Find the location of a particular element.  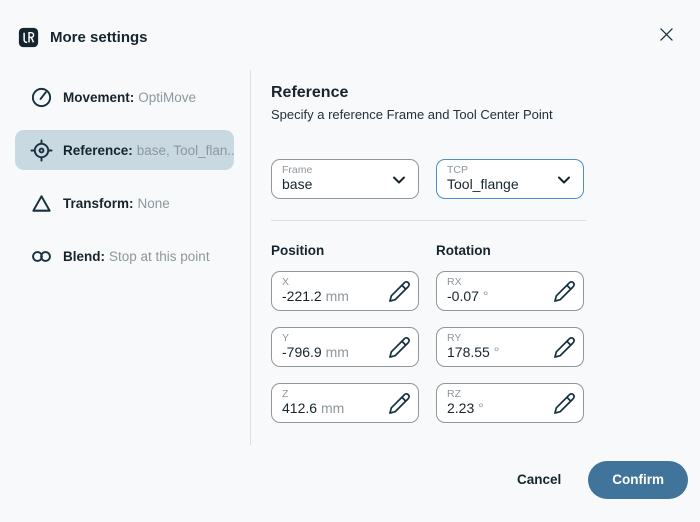

field-value: 412.6 is located at coordinates (300, 408).